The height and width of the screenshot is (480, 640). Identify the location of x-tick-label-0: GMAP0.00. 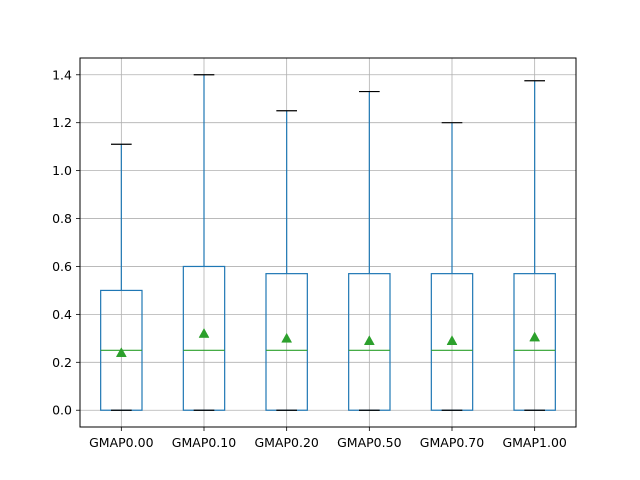
(121, 442).